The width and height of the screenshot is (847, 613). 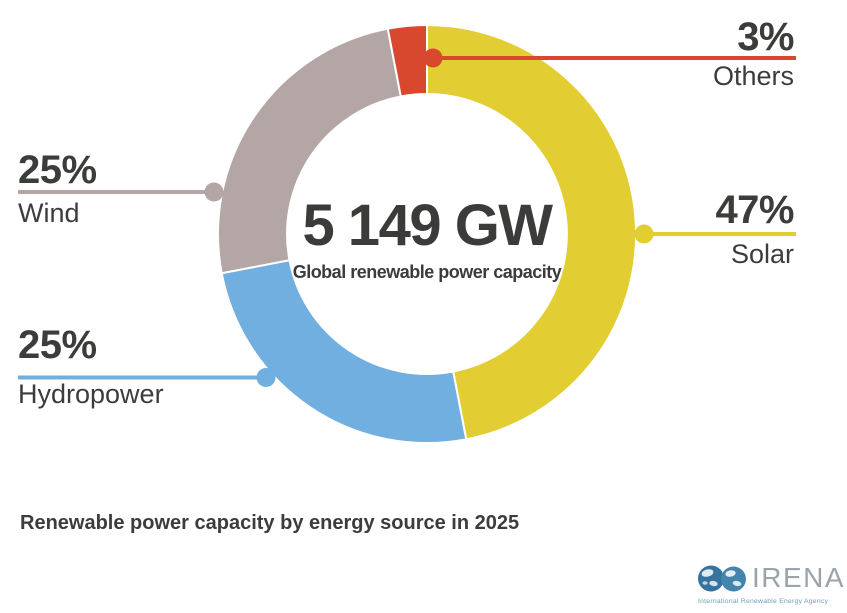 What do you see at coordinates (722, 578) in the screenshot?
I see `irena-globes-icon` at bounding box center [722, 578].